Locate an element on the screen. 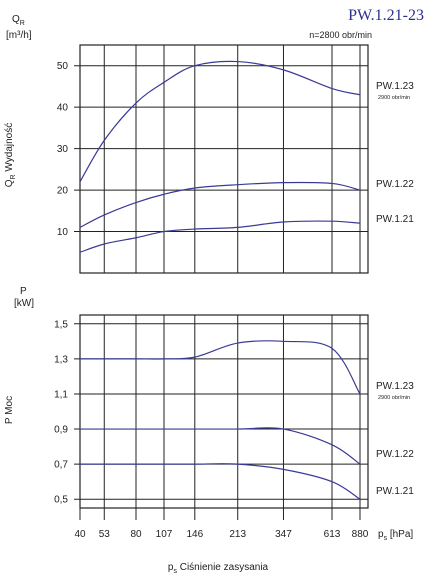 The width and height of the screenshot is (436, 580). x-tick-label: 107 is located at coordinates (164, 534).